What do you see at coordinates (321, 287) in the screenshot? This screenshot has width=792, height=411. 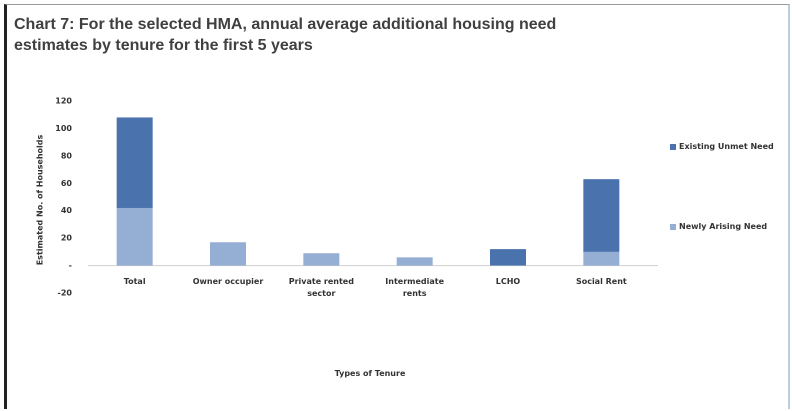 I see `x-tick-label: Private rented sector` at bounding box center [321, 287].